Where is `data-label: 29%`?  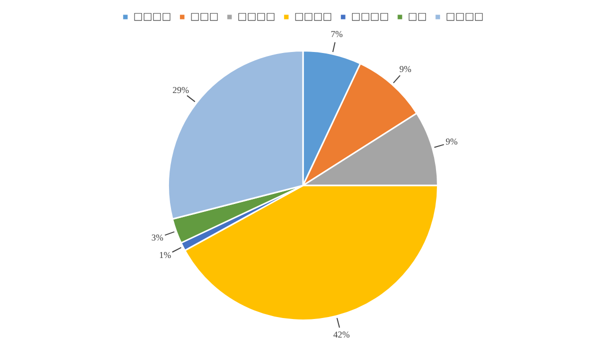 data-label: 29% is located at coordinates (181, 90).